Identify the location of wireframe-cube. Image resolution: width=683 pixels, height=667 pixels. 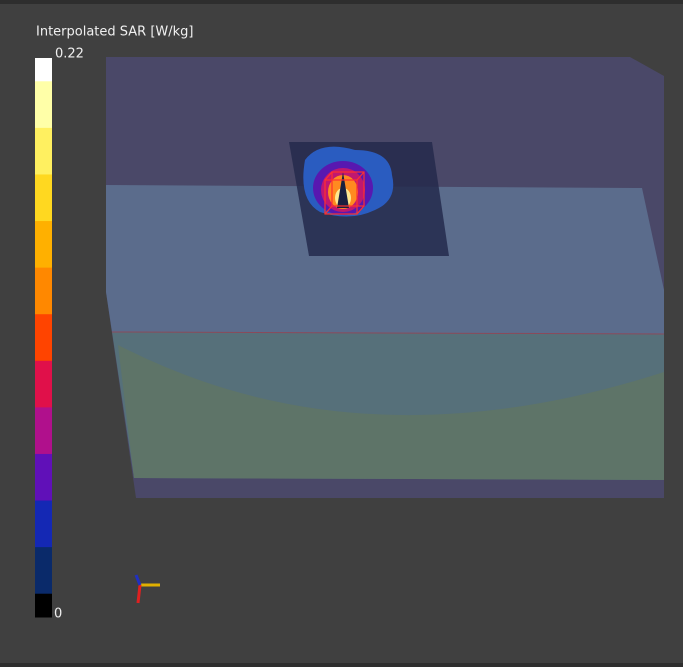
(344, 193).